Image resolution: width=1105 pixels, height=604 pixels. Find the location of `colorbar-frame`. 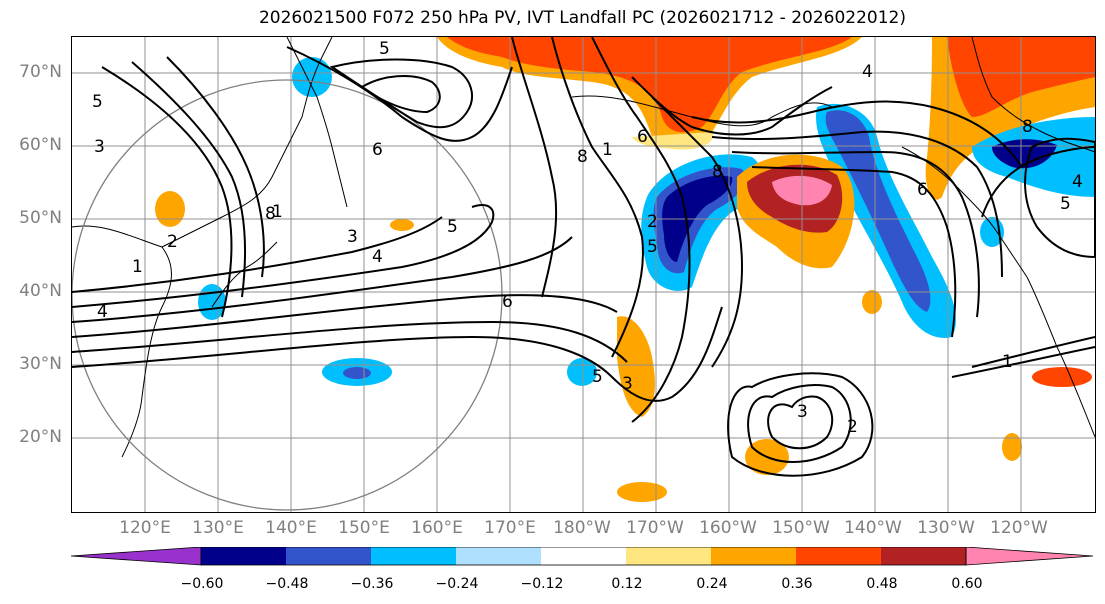

colorbar-frame is located at coordinates (583, 556).